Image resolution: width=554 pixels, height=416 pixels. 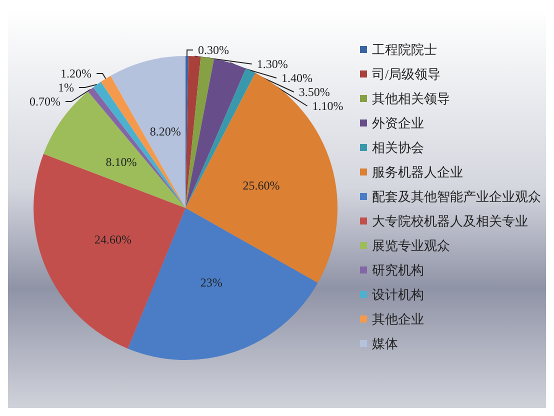 What do you see at coordinates (398, 123) in the screenshot?
I see `legend-label: 外资企业` at bounding box center [398, 123].